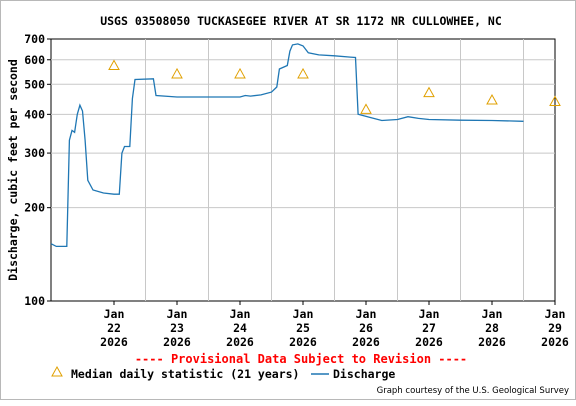 The height and width of the screenshot is (406, 576). I want to click on y-tick-label: 200, so click(34, 208).